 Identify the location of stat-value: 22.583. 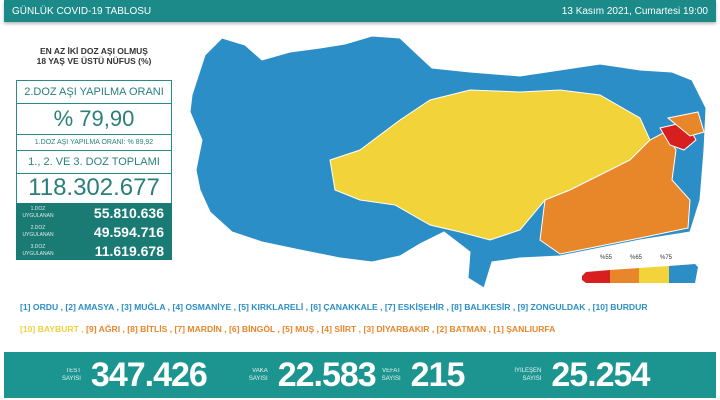
(327, 374).